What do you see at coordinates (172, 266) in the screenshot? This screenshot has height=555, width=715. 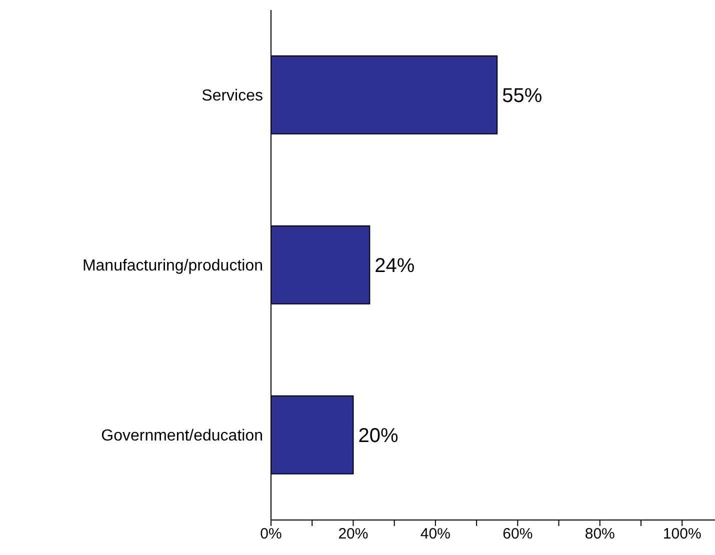 I see `y-tick-label: Manufacturing/production` at bounding box center [172, 266].